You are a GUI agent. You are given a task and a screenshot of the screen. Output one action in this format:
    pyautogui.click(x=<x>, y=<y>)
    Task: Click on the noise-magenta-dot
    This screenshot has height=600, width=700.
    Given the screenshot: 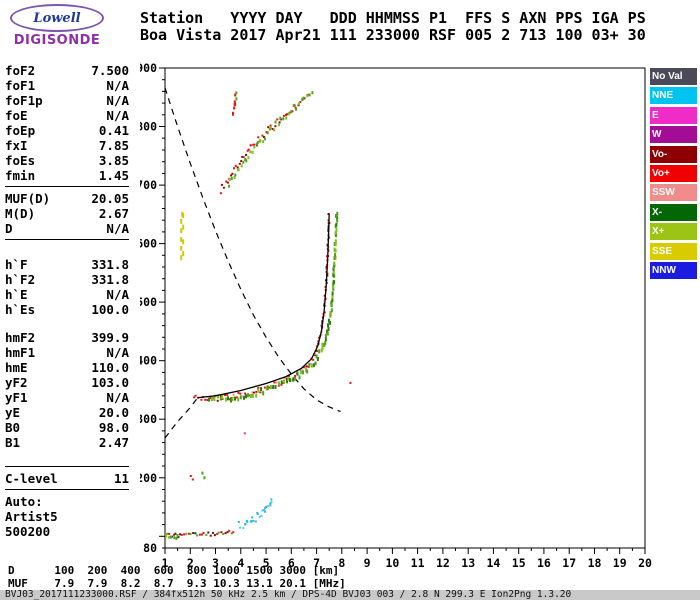 What is the action you would take?
    pyautogui.click(x=244, y=433)
    